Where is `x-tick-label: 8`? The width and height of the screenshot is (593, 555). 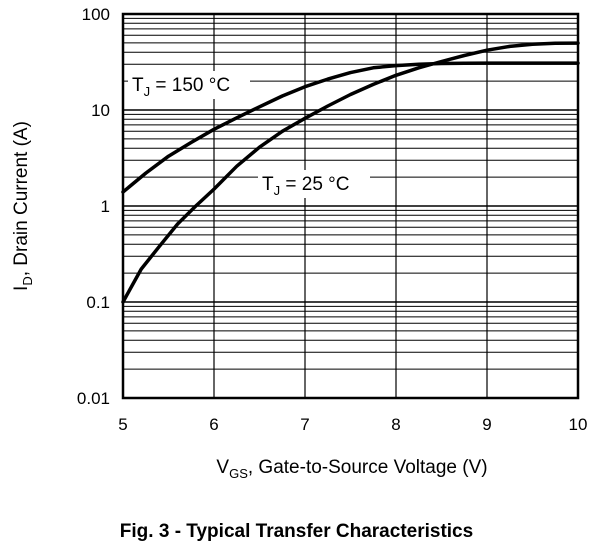 x-tick-label: 8 is located at coordinates (395, 424).